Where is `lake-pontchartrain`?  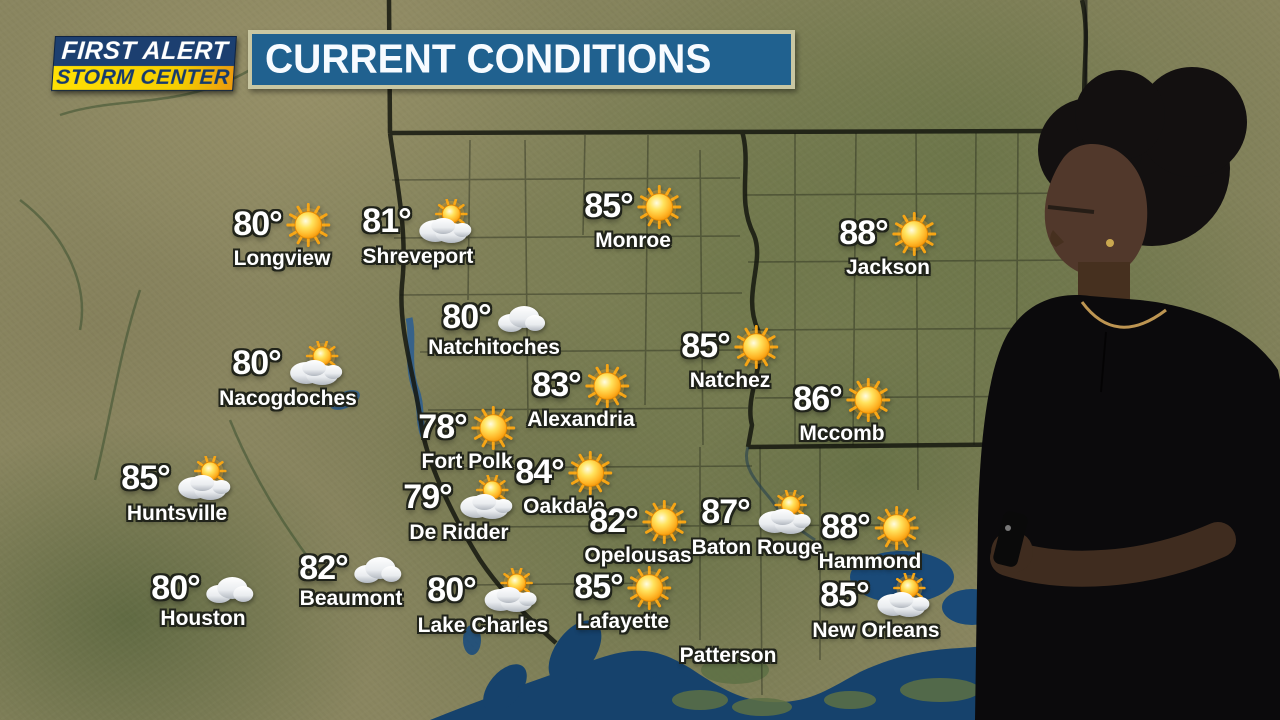
lake-pontchartrain is located at coordinates (902, 577).